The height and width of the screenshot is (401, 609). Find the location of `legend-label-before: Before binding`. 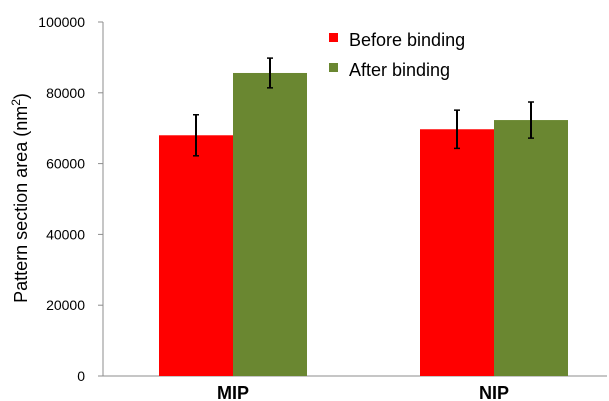

legend-label-before: Before binding is located at coordinates (407, 40).